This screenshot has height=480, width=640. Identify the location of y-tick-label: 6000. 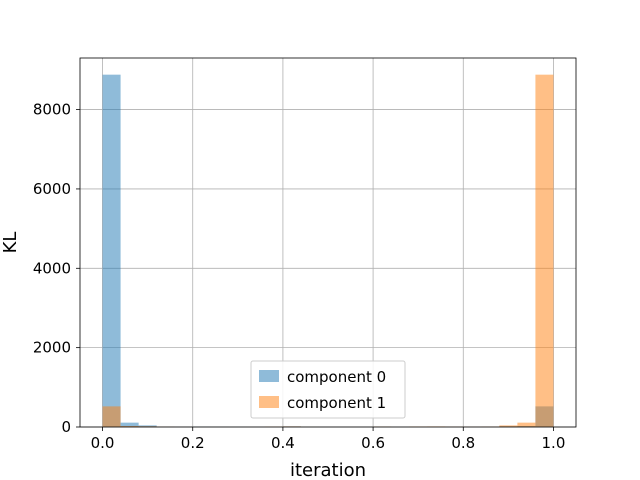
(52, 189).